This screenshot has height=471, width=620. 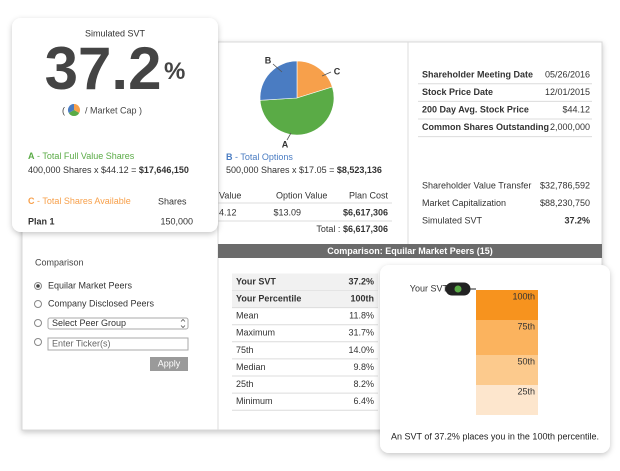 I want to click on info-label: Stock Price Date, so click(x=457, y=92).